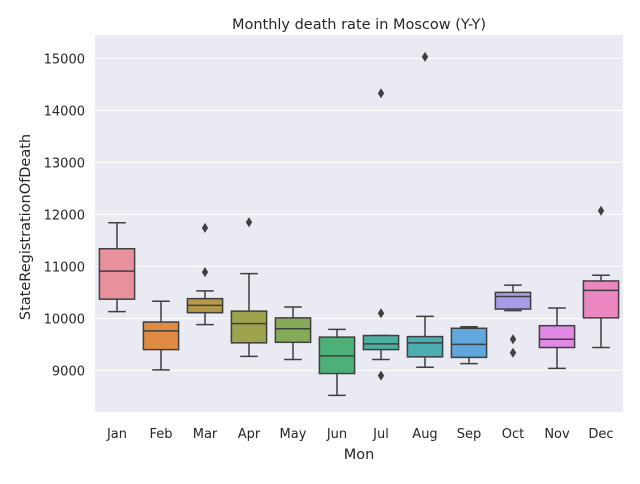  What do you see at coordinates (425, 210) in the screenshot?
I see `box-aug` at bounding box center [425, 210].